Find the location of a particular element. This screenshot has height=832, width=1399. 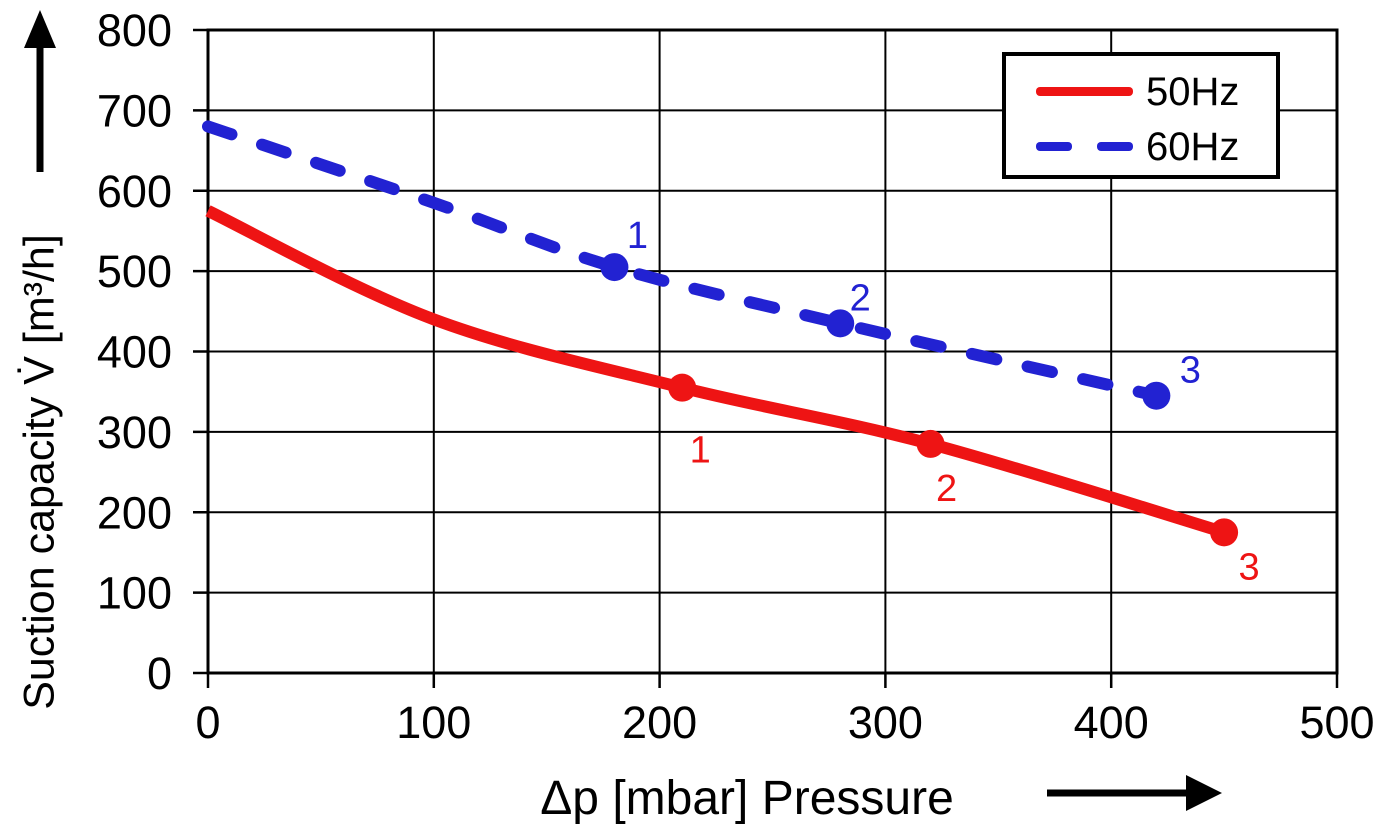

y-tick-label: 500 is located at coordinates (134, 271).